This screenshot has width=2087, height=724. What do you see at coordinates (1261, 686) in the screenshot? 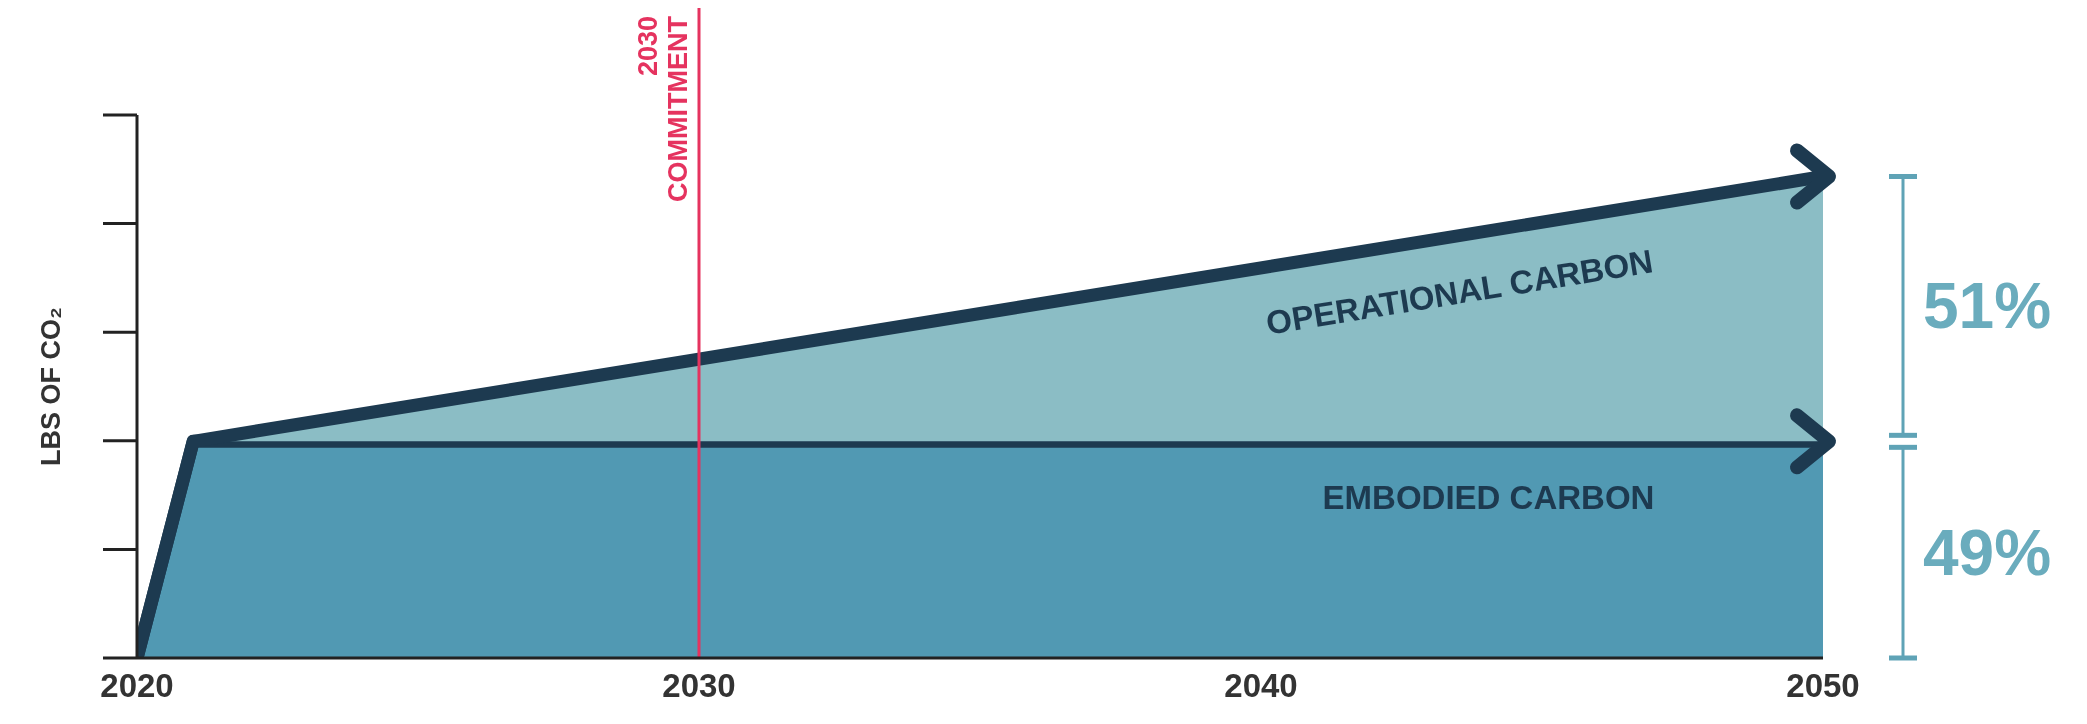
I see `x-tick-label: 2040` at bounding box center [1261, 686].